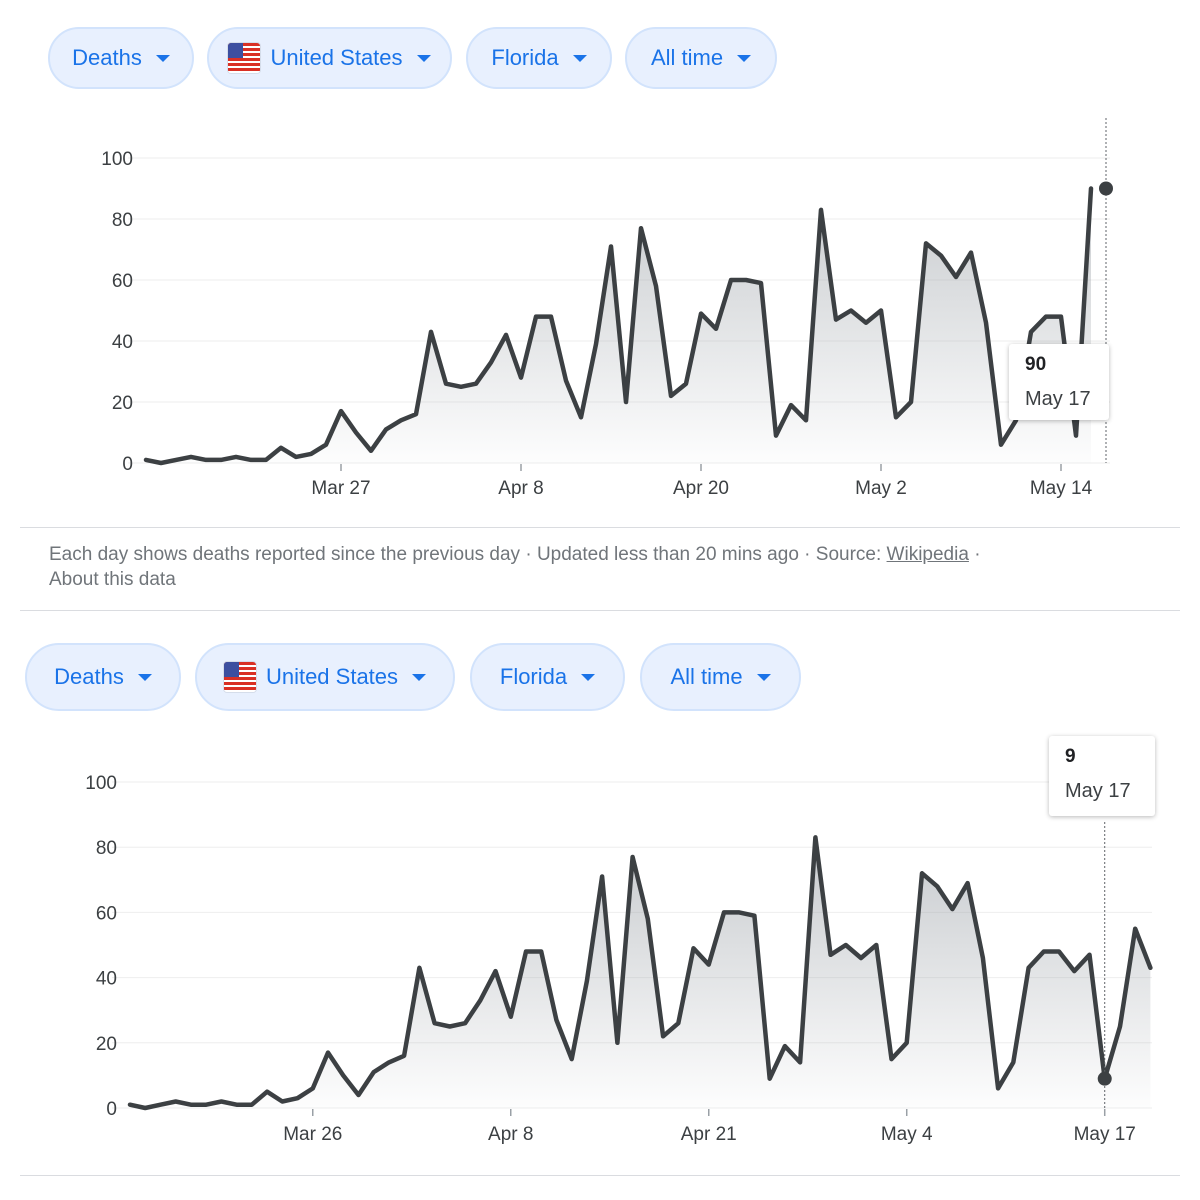 This screenshot has height=1200, width=1200. I want to click on x-tick-label: Apr 20, so click(701, 488).